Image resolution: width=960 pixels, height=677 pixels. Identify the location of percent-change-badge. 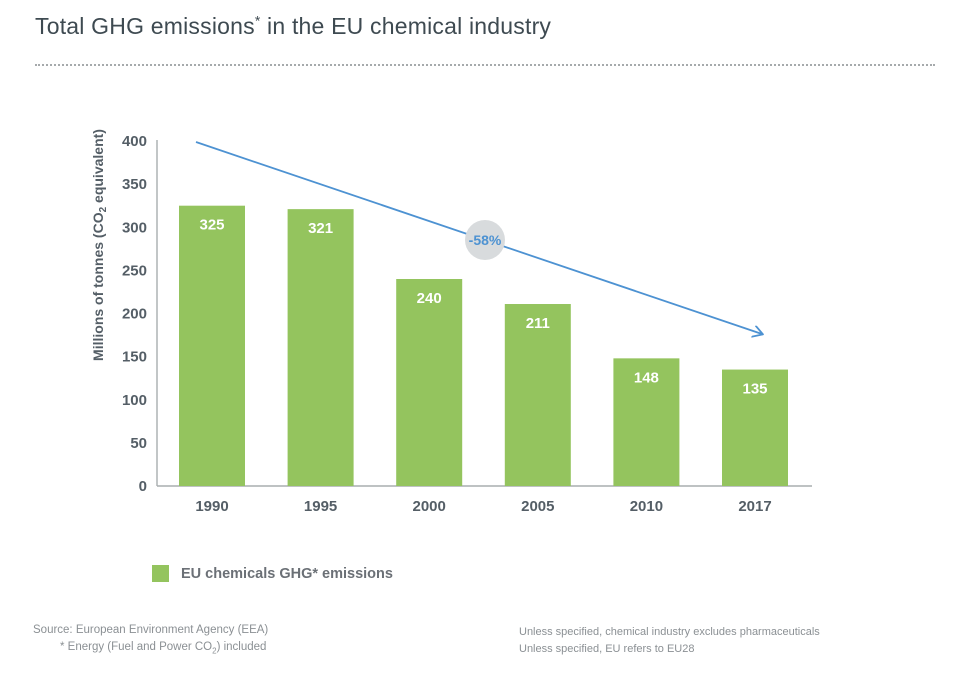
(485, 240).